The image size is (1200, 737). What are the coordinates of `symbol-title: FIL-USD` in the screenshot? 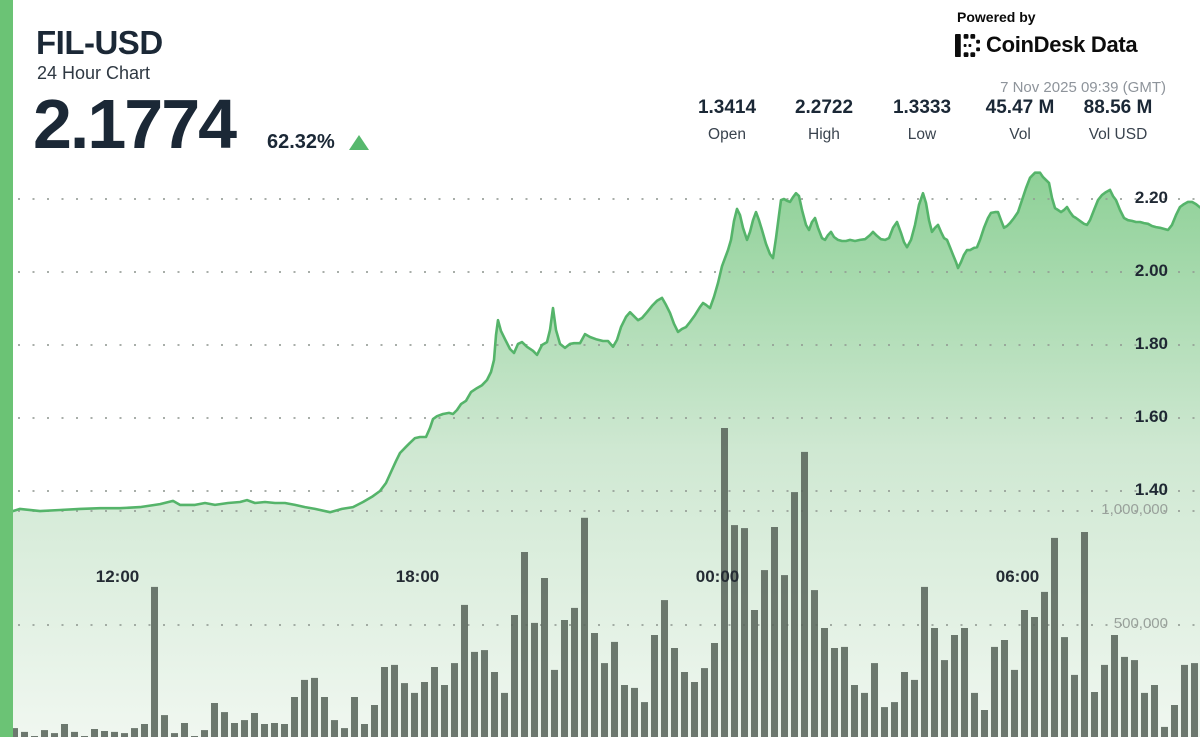 It's located at (99, 42).